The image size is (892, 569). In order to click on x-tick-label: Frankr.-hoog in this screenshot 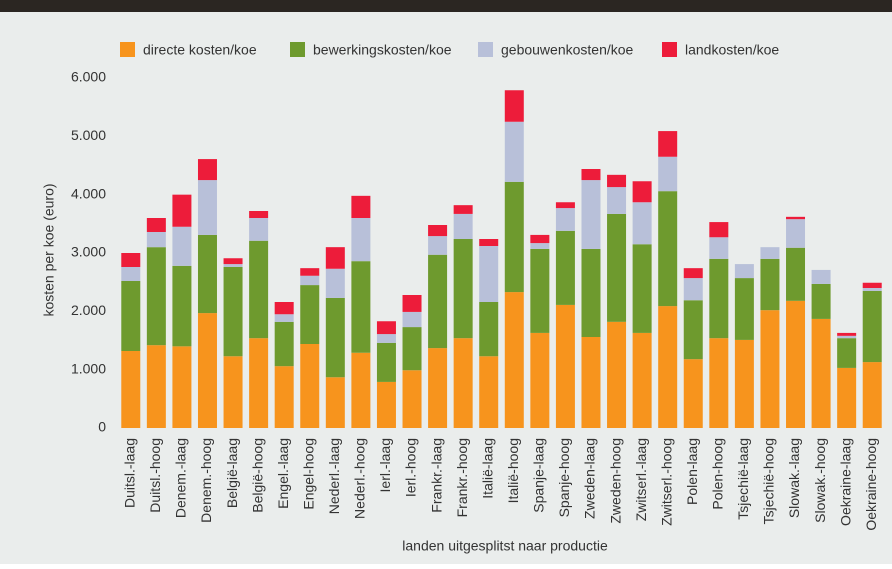, I will do `click(462, 477)`.